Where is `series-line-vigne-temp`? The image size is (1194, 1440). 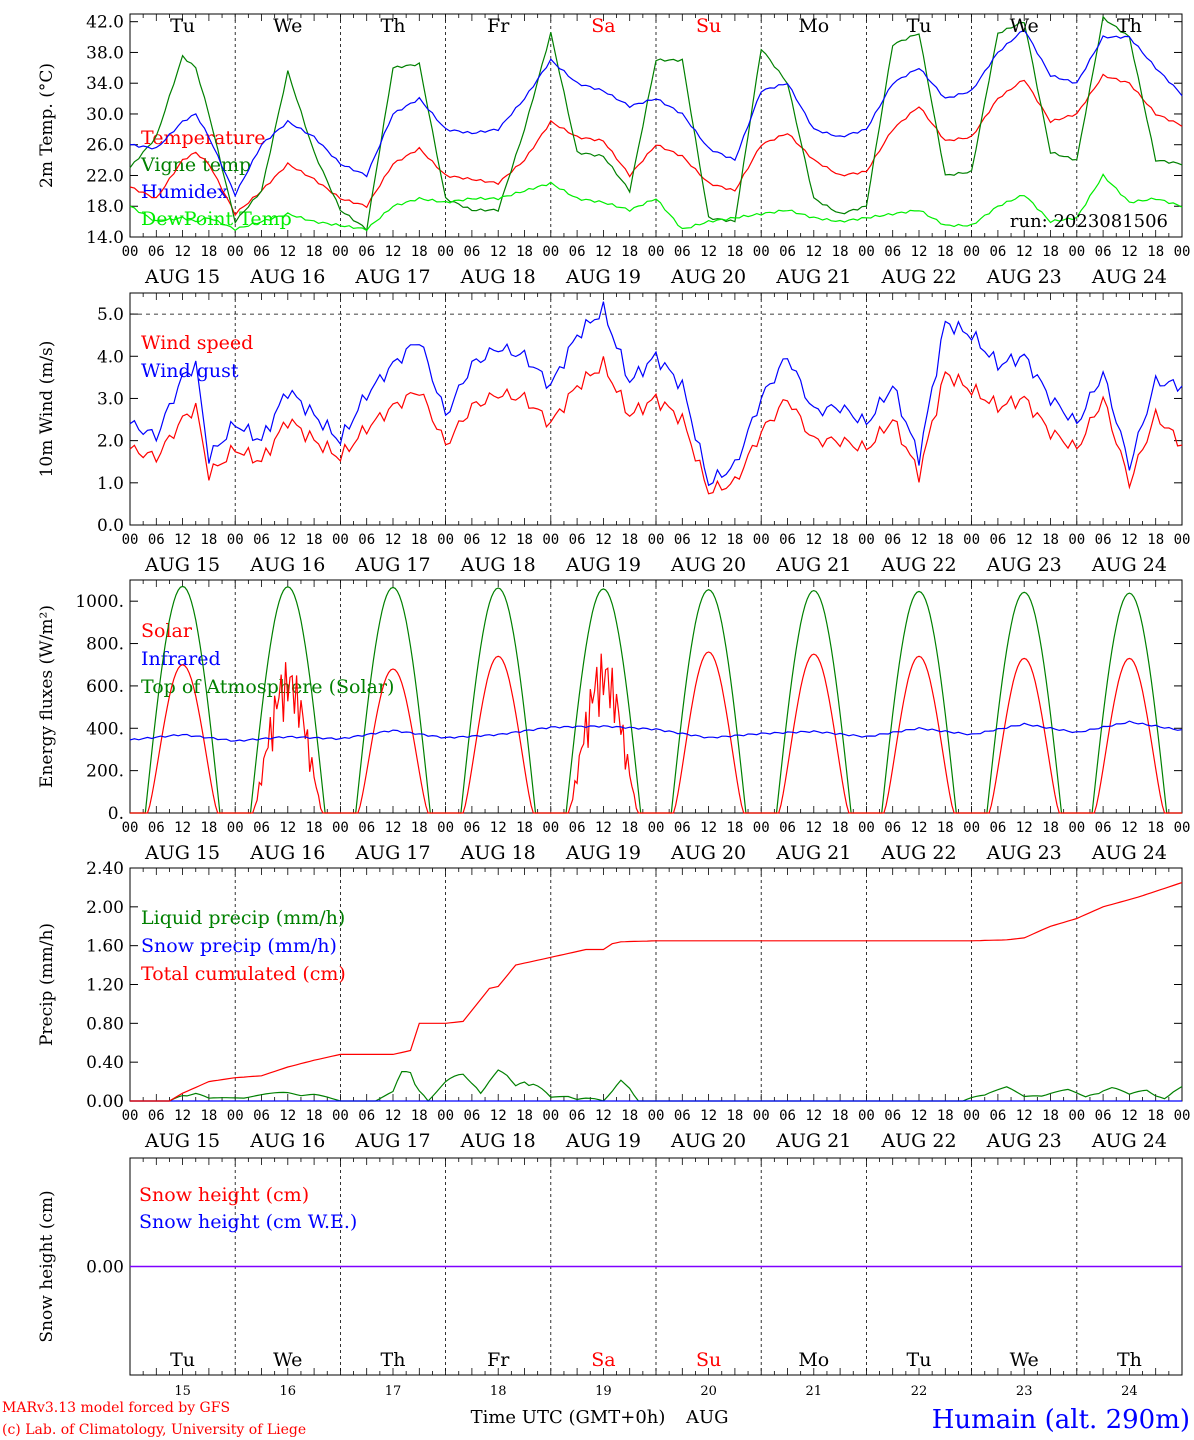 series-line-vigne-temp is located at coordinates (656, 123).